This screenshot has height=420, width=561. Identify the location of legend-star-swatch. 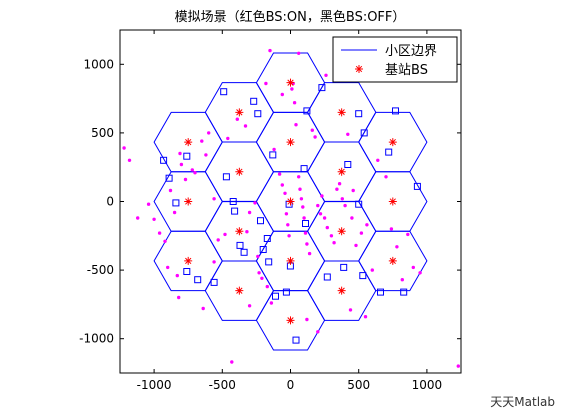
(359, 69).